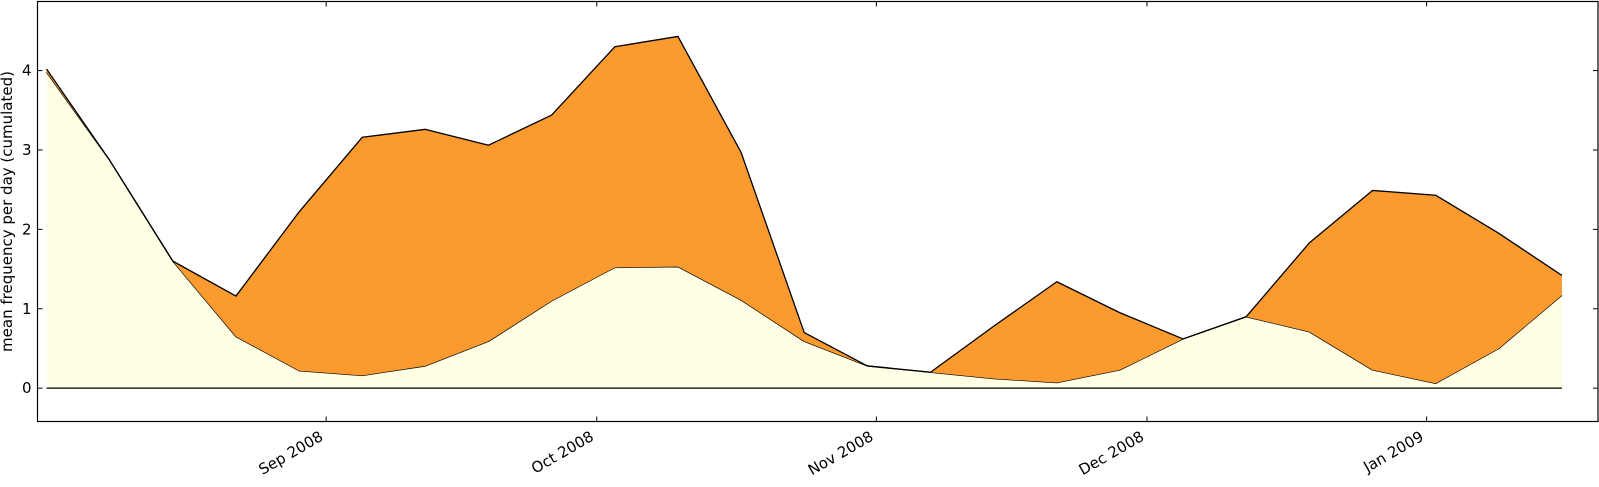 The height and width of the screenshot is (487, 1599). Describe the element at coordinates (8, 211) in the screenshot. I see `y-axis-label: mean frequency per day (cumulated)` at that location.